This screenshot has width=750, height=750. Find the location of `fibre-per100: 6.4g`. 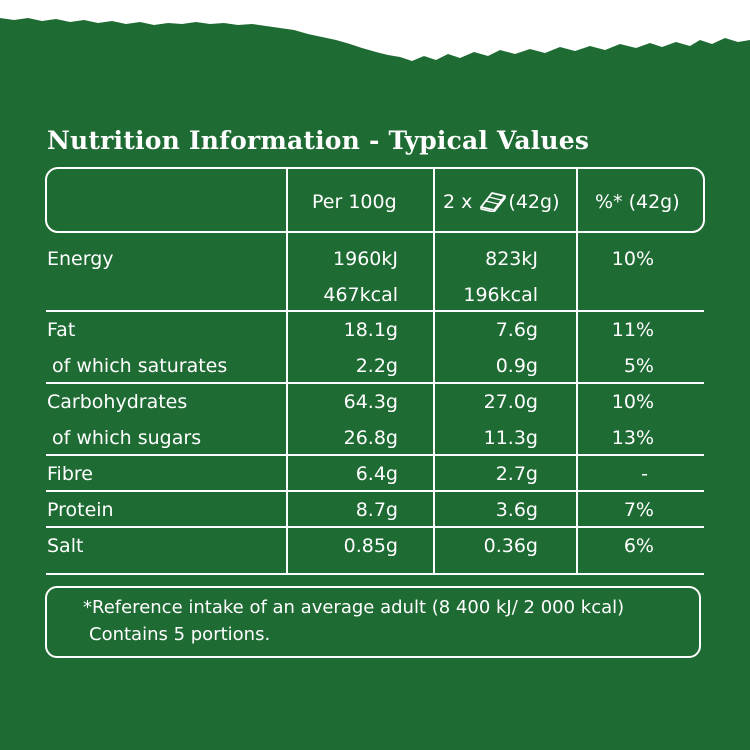

fibre-per100: 6.4g is located at coordinates (376, 474).